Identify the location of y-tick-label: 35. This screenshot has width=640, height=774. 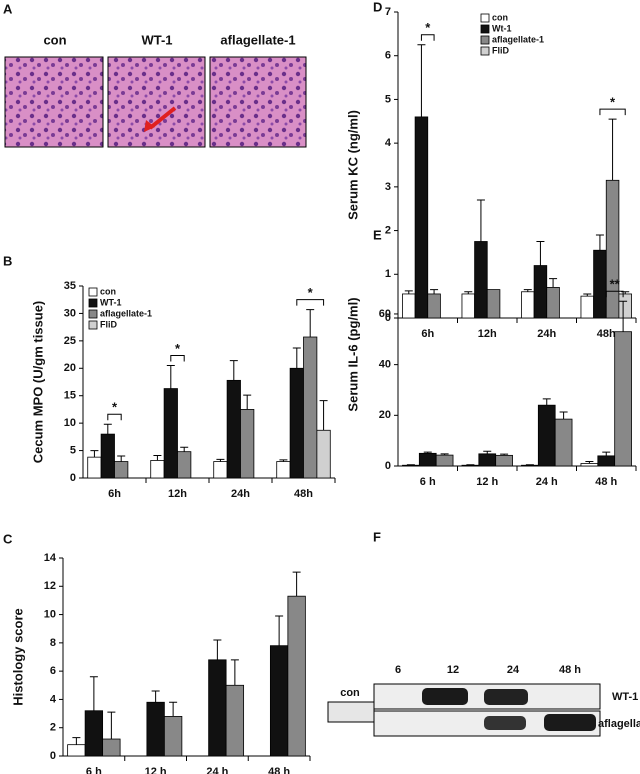
(70, 286).